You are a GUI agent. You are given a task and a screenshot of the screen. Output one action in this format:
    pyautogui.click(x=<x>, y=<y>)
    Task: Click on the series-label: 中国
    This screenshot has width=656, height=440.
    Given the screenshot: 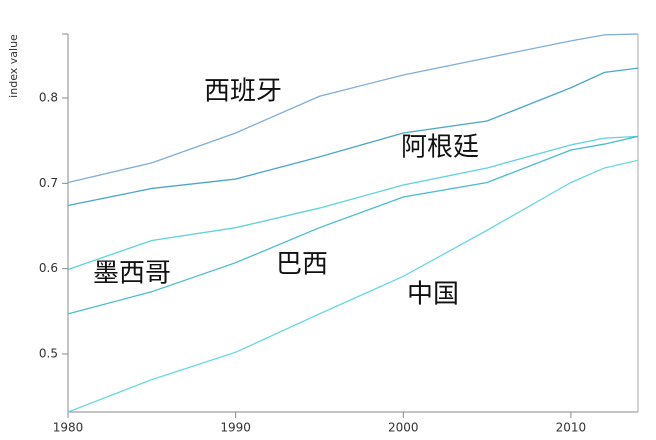 What is the action you would take?
    pyautogui.click(x=433, y=295)
    